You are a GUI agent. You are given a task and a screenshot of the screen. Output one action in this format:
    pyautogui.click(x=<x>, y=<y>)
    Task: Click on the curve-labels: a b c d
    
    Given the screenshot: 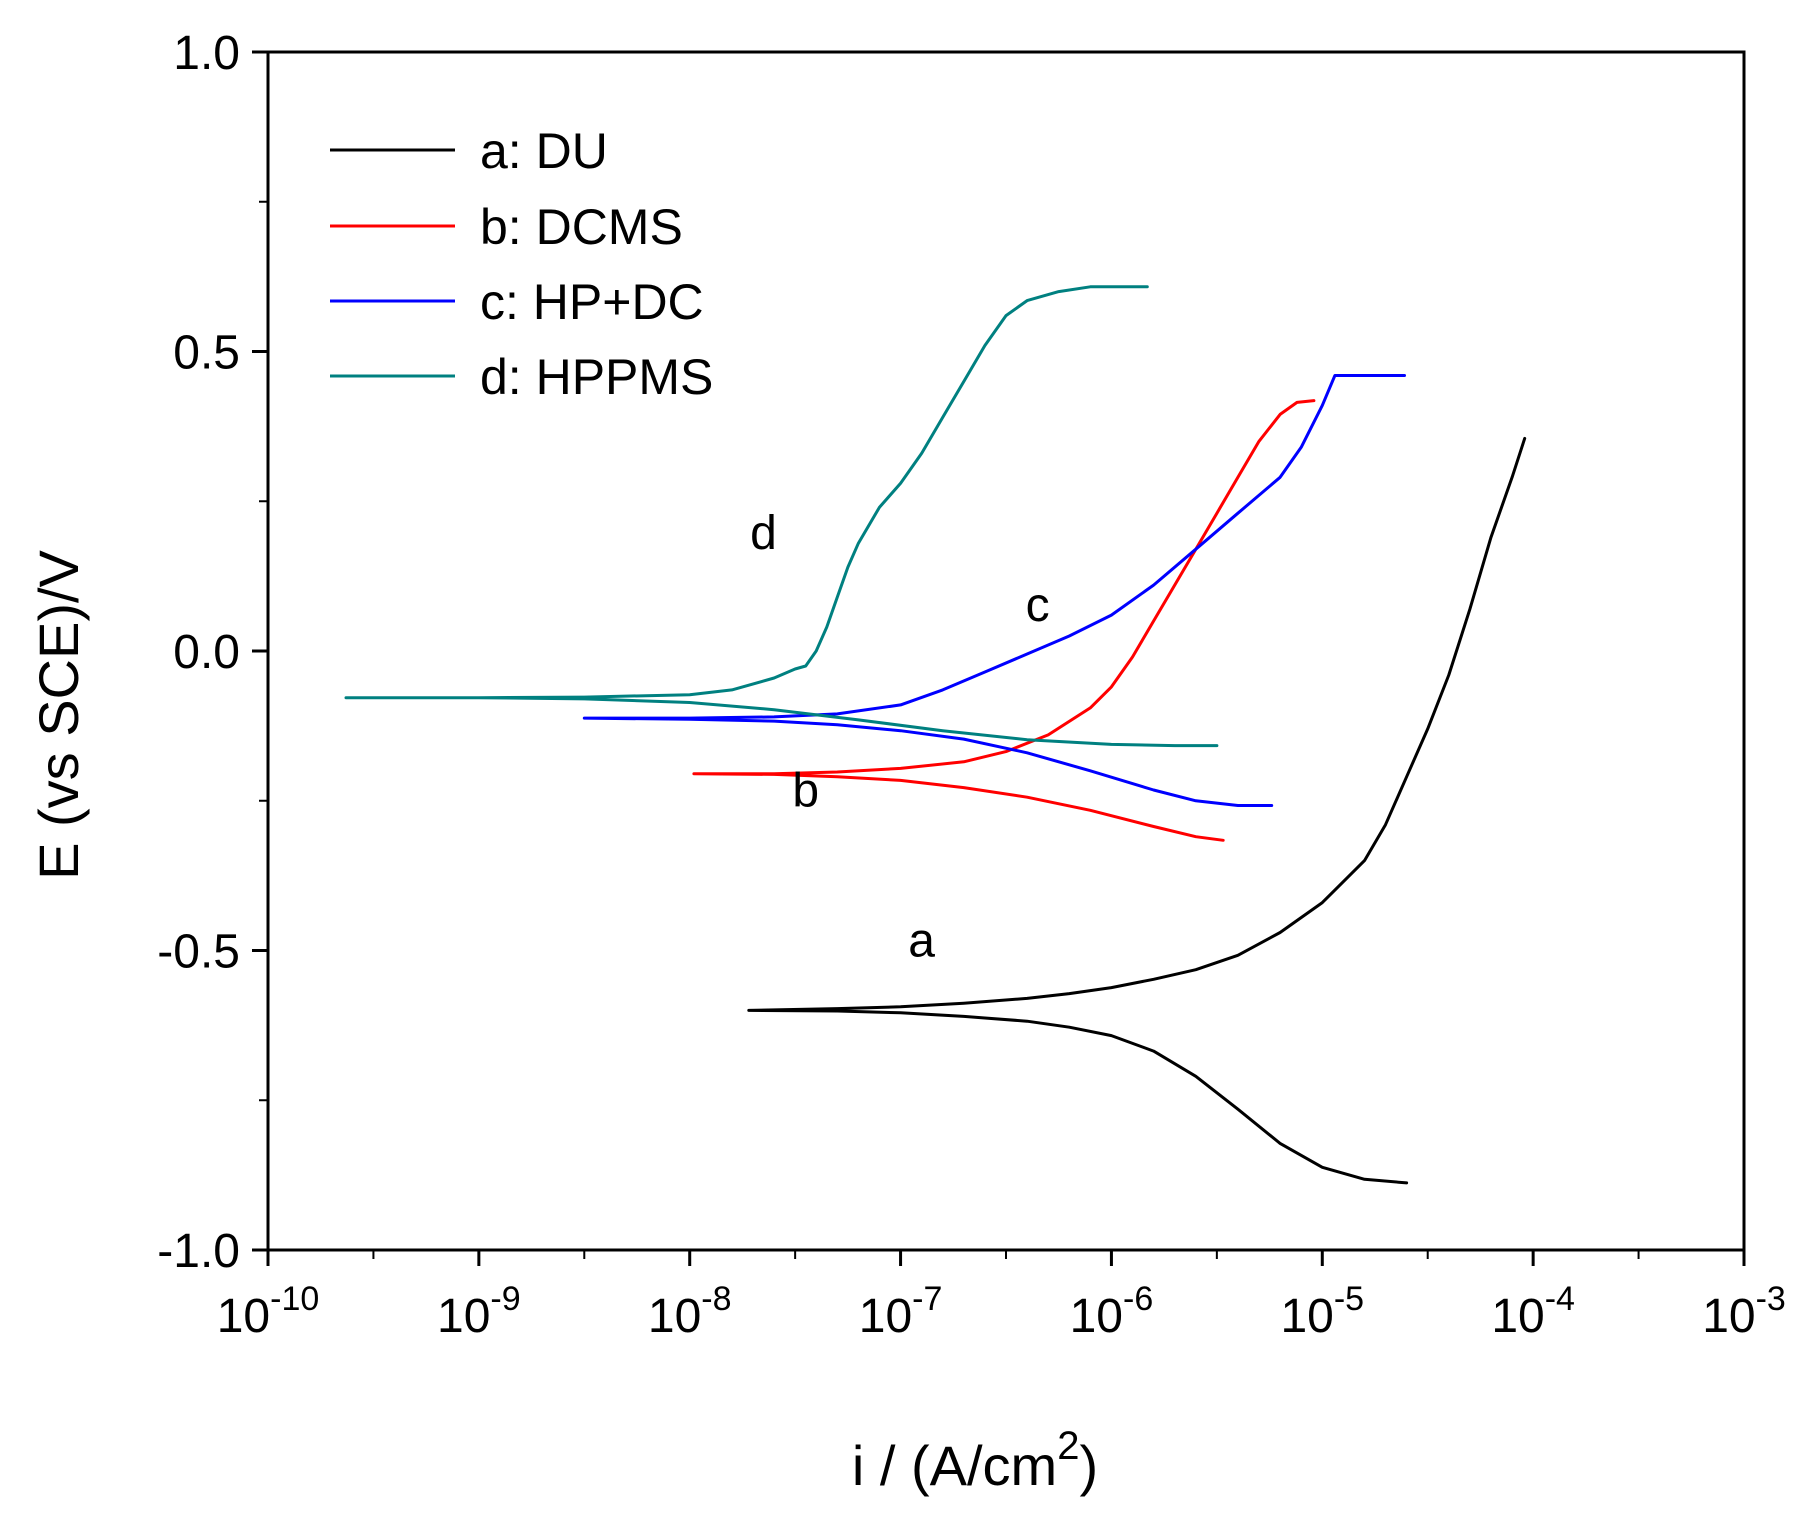 What is the action you would take?
    pyautogui.click(x=899, y=737)
    